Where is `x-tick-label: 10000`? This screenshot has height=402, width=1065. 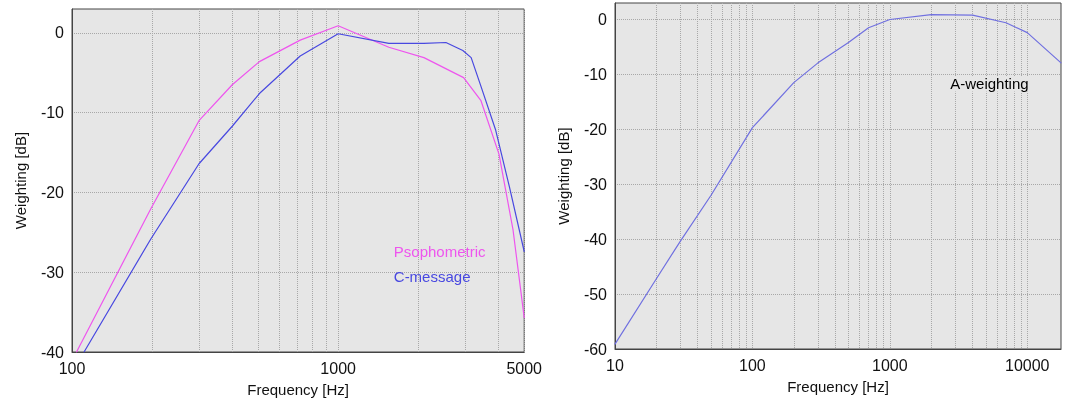 x-tick-label: 10000 is located at coordinates (1027, 365).